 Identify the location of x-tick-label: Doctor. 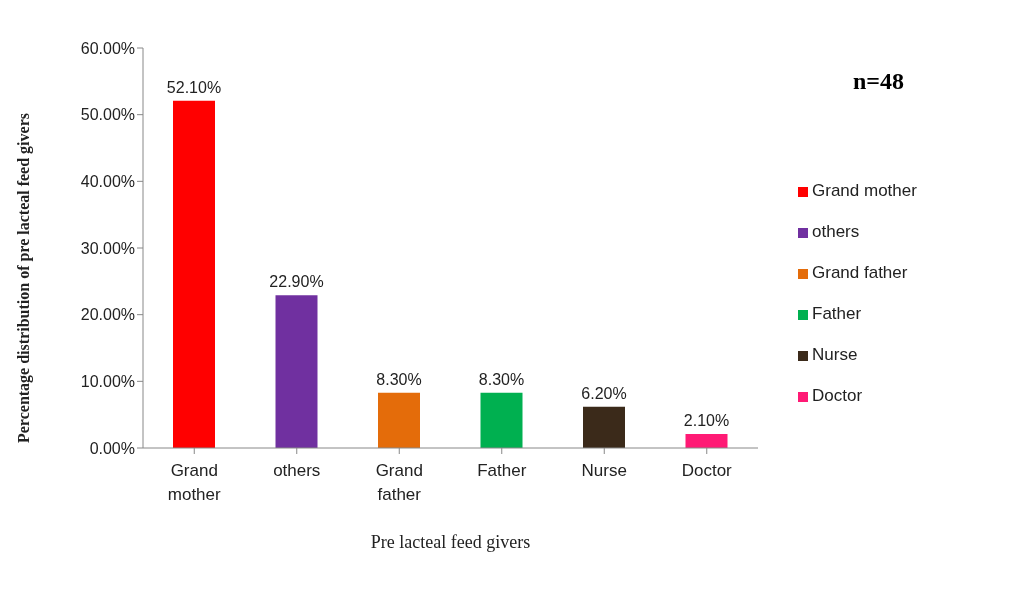
(707, 470).